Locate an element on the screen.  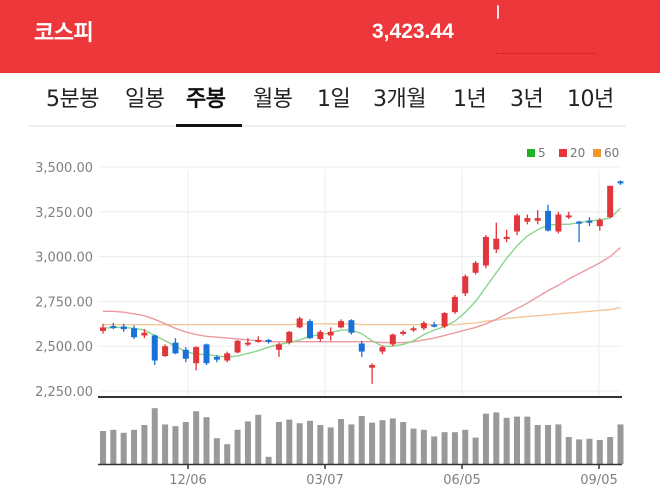
y-tick-label: 2,750.00 is located at coordinates (64, 302).